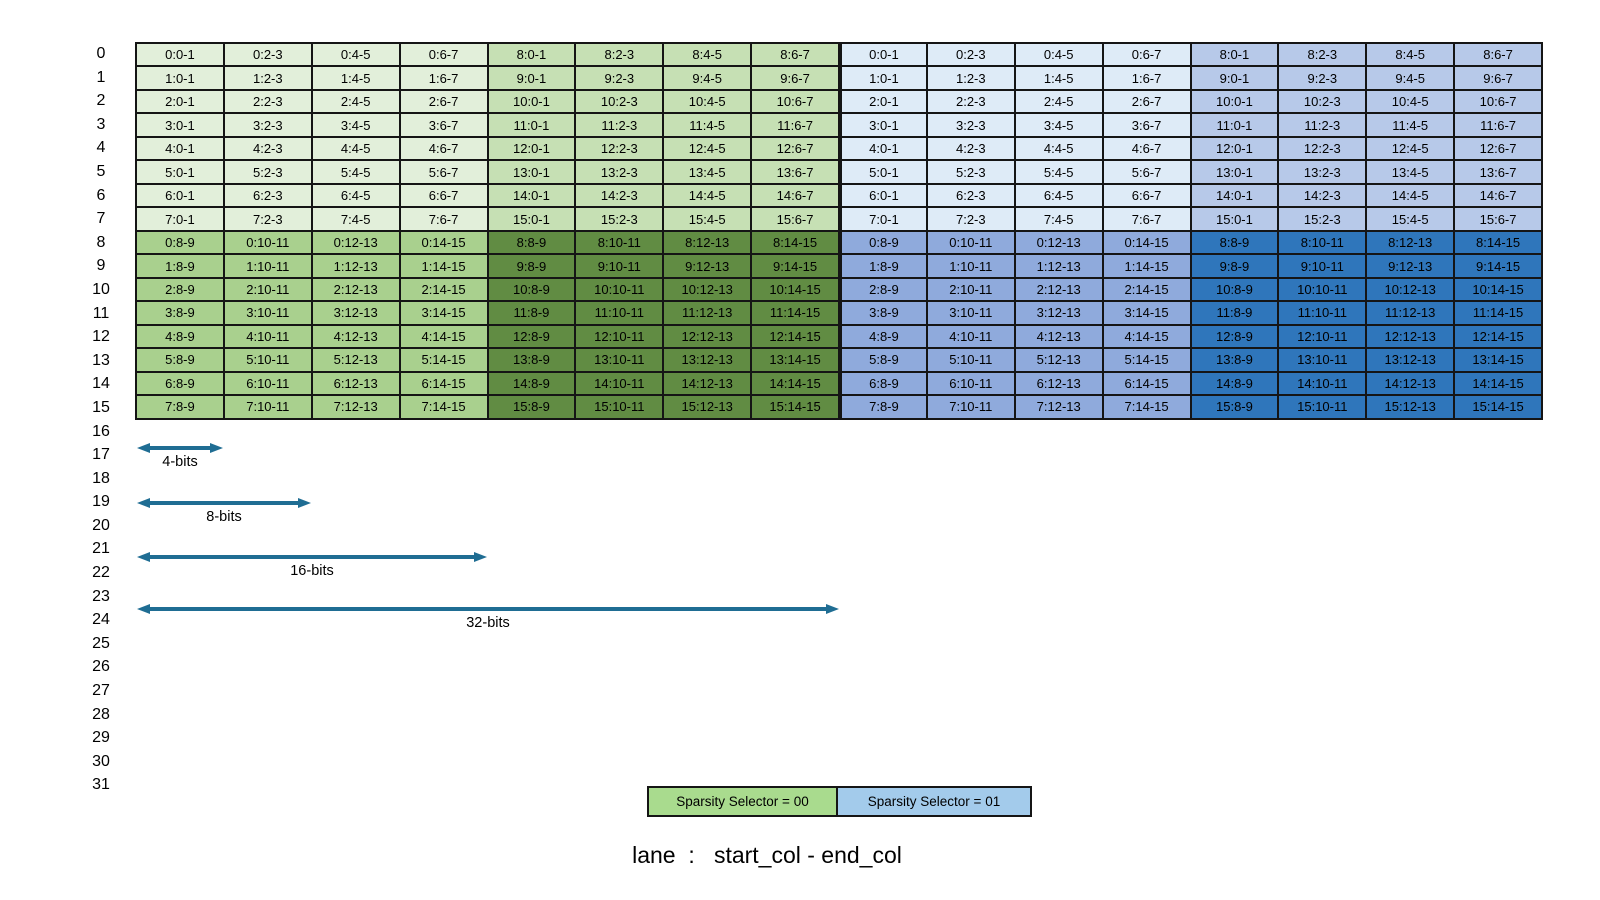  I want to click on grid-cell: 11:0-1, so click(531, 125).